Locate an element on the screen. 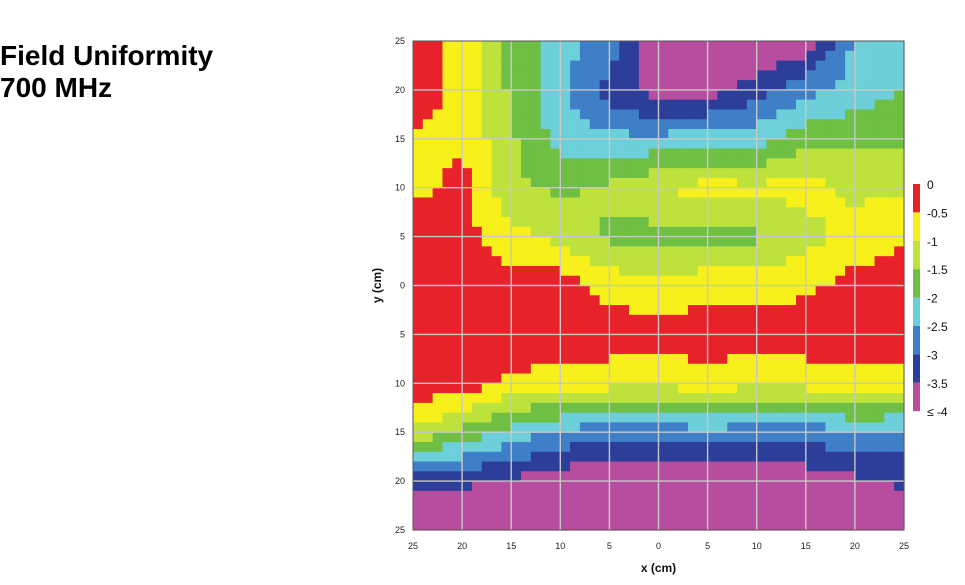  legend-label: -2 is located at coordinates (932, 299).